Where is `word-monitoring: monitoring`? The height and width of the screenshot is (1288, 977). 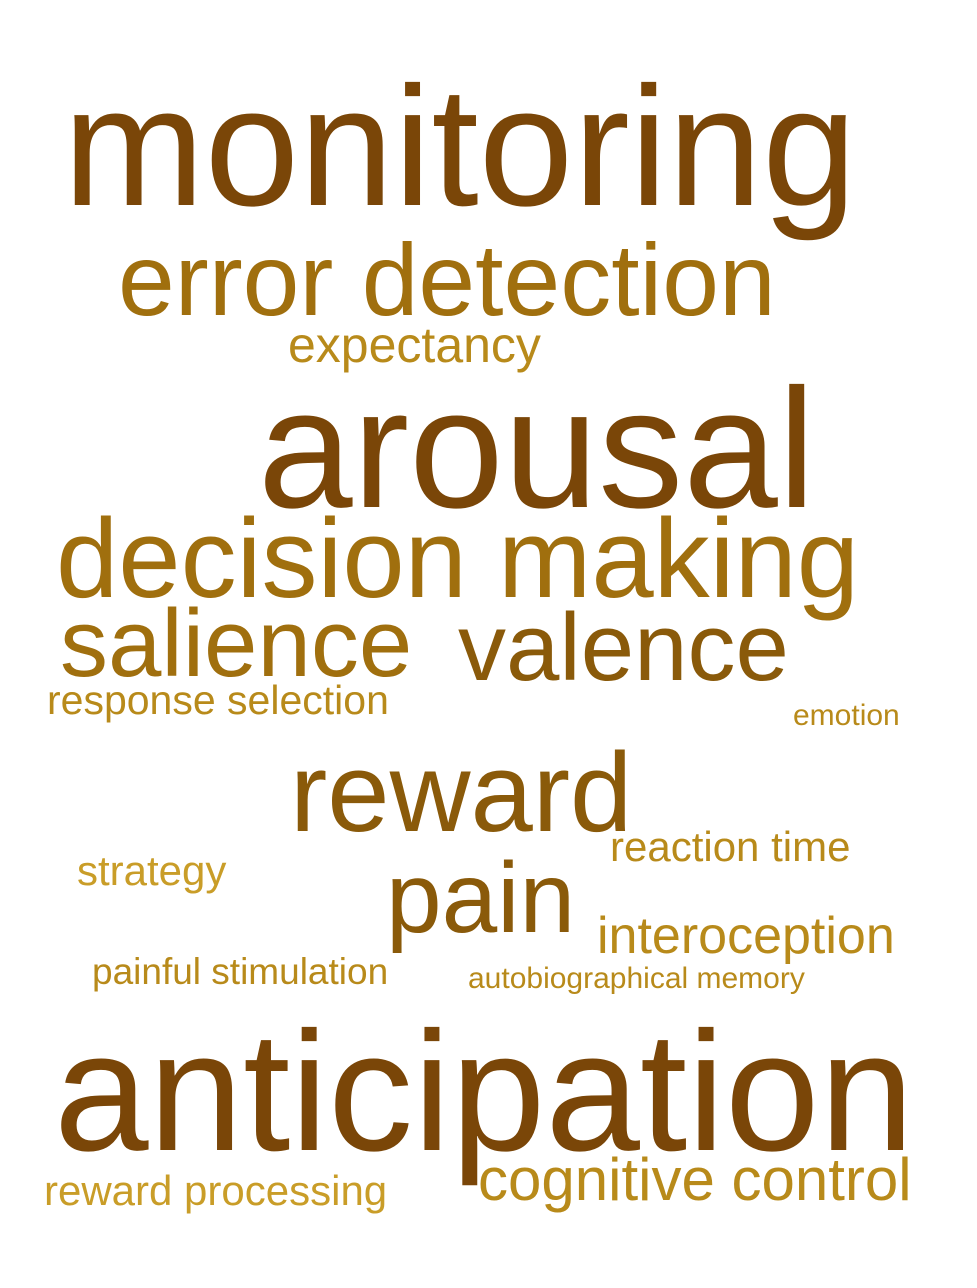
word-monitoring: monitoring is located at coordinates (460, 147).